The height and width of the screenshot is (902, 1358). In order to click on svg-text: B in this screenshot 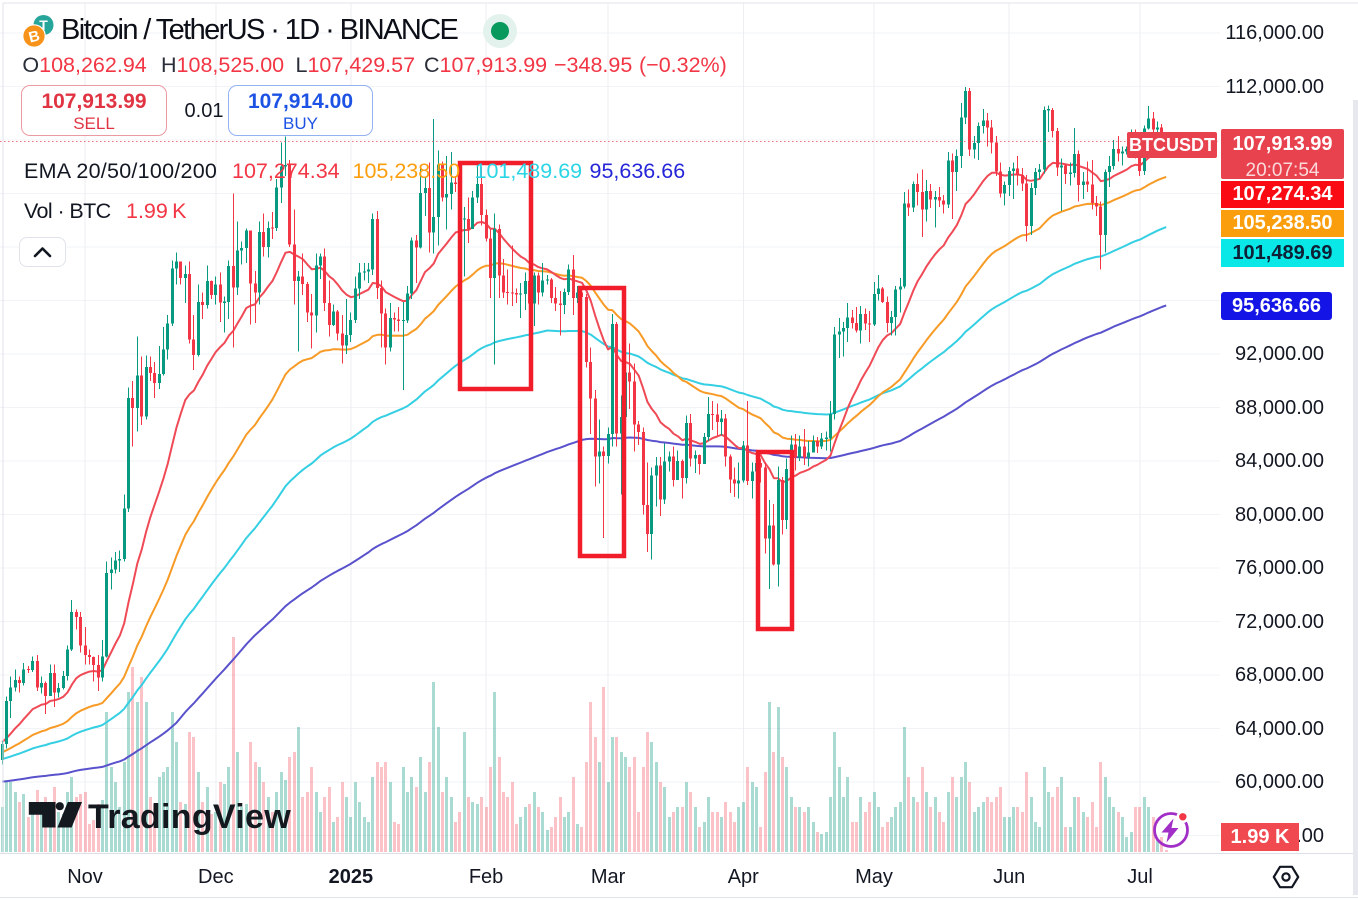, I will do `click(34, 36)`.